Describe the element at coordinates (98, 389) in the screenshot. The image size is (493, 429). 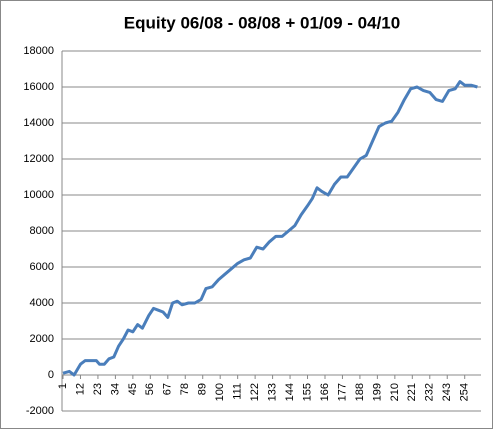
I see `x-tick-label: 23` at that location.